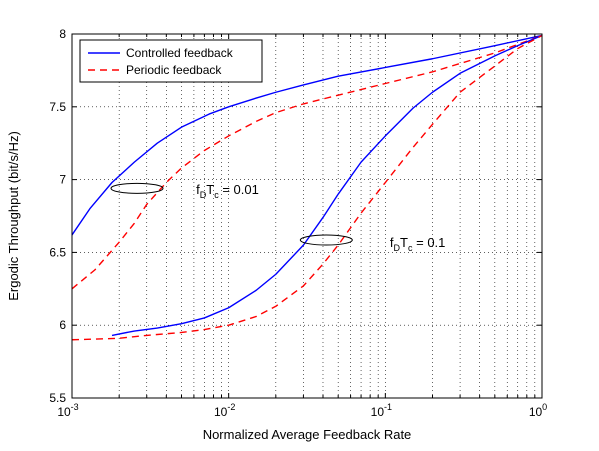 The height and width of the screenshot is (451, 599). I want to click on x-tick-label: 10⁻², so click(224, 410).